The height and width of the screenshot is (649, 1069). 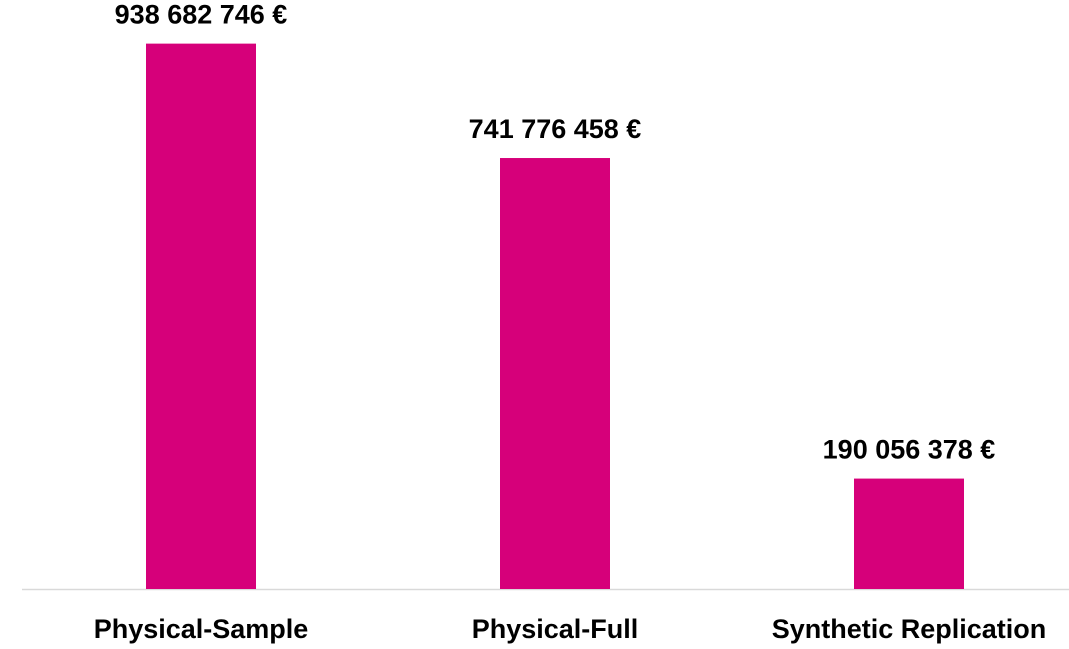 What do you see at coordinates (909, 533) in the screenshot?
I see `bar-synthetic-replication` at bounding box center [909, 533].